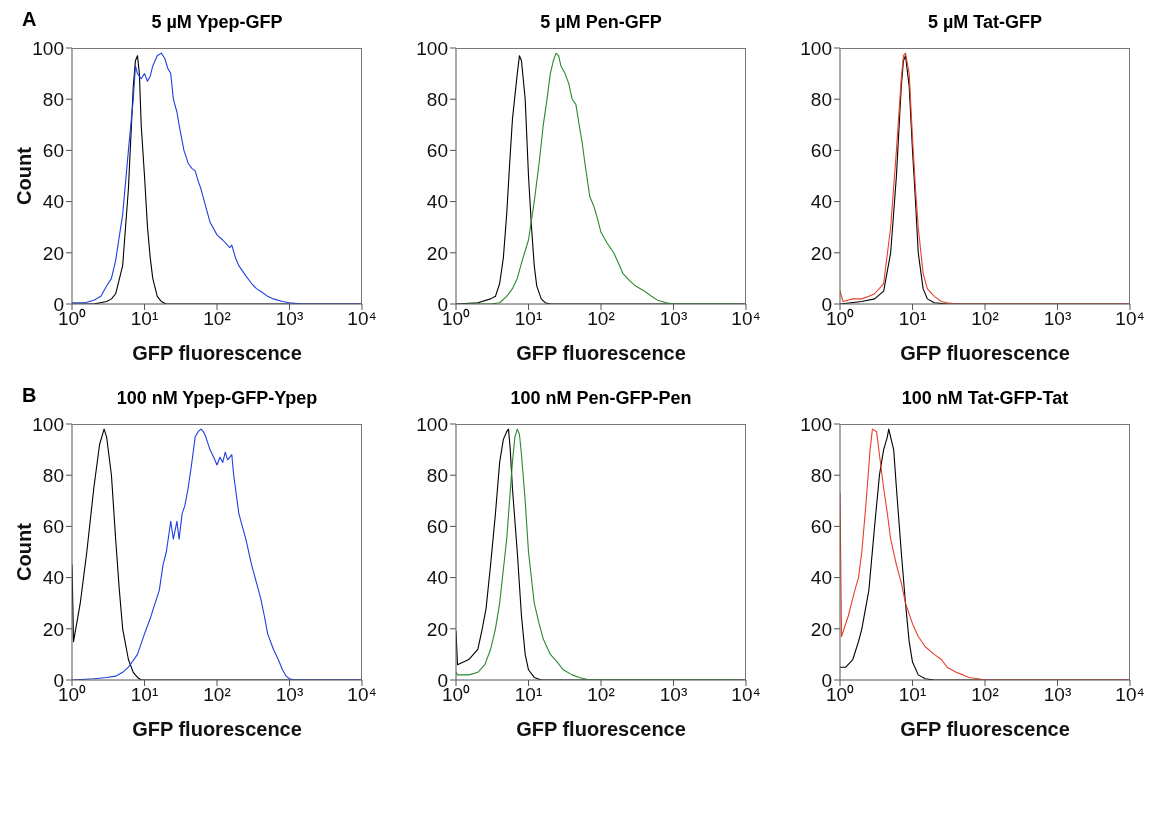 The height and width of the screenshot is (828, 1163). I want to click on chart-title: 100 nM Tat-GFP-Tat, so click(985, 398).